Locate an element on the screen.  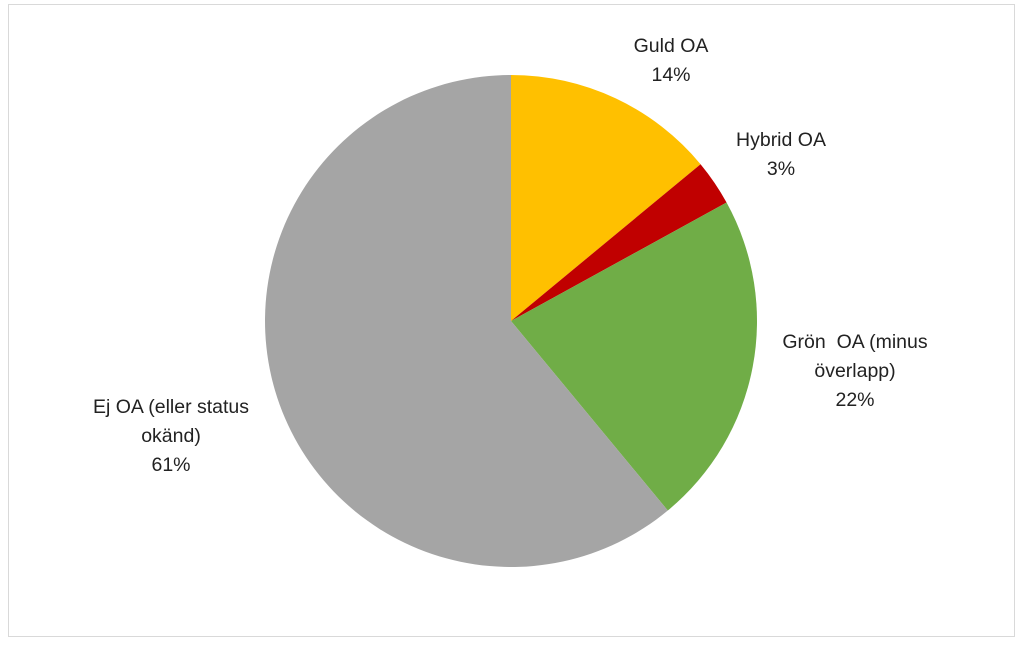
slice-name-label: Guld OA is located at coordinates (671, 46).